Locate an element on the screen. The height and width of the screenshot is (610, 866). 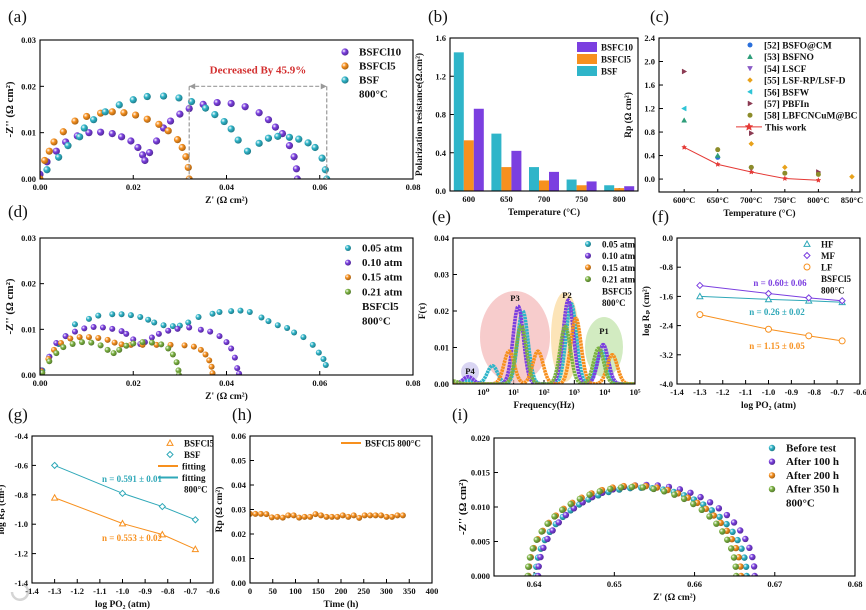
x-tick-label: 0 is located at coordinates (250, 591).